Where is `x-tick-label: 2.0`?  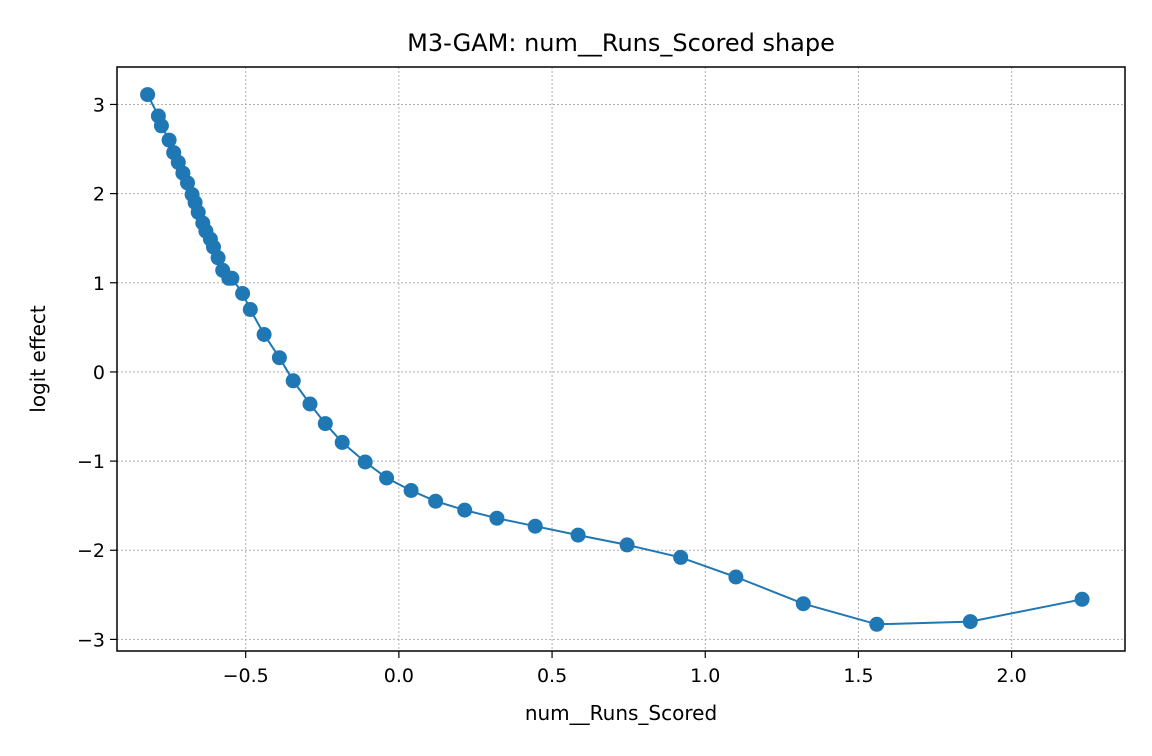
x-tick-label: 2.0 is located at coordinates (1012, 676).